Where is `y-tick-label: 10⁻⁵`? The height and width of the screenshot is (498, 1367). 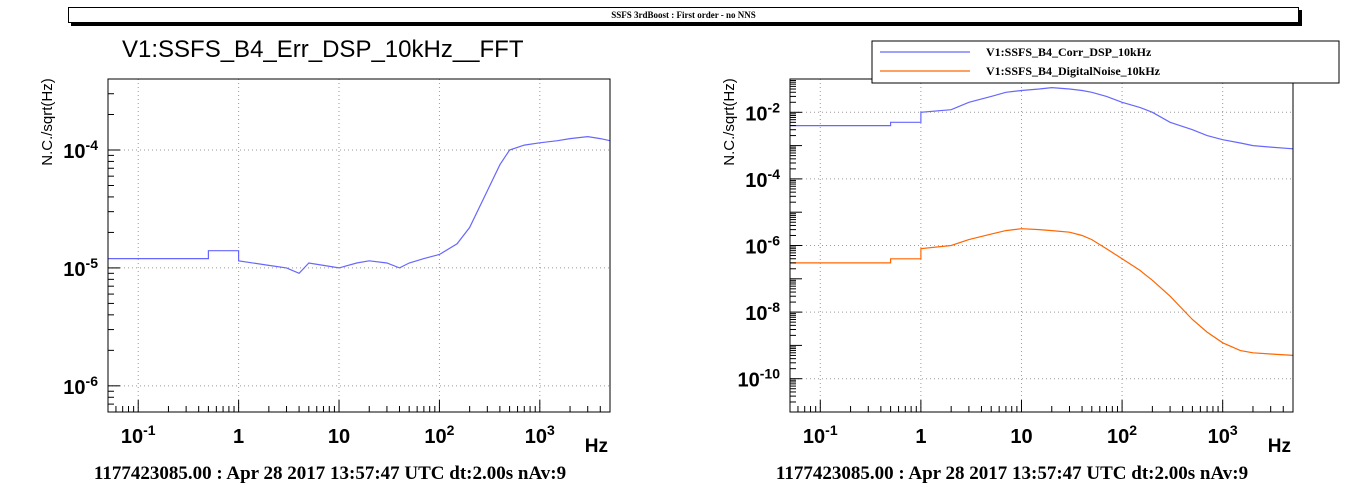
y-tick-label: 10⁻⁵ is located at coordinates (80, 268).